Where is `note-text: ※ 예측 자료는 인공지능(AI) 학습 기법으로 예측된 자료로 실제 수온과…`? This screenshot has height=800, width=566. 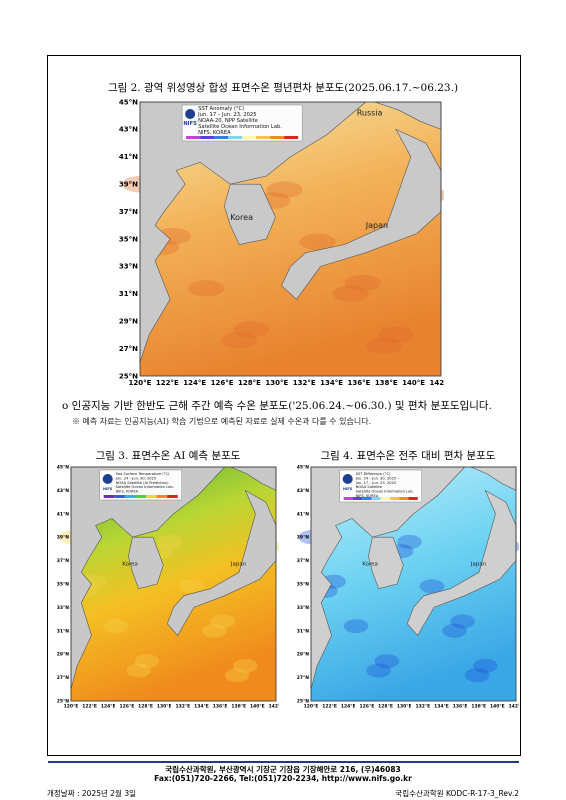
note-text: ※ 예측 자료는 인공지능(AI) 학습 기법으로 예측된 자료로 실제 수온과… is located at coordinates (222, 421).